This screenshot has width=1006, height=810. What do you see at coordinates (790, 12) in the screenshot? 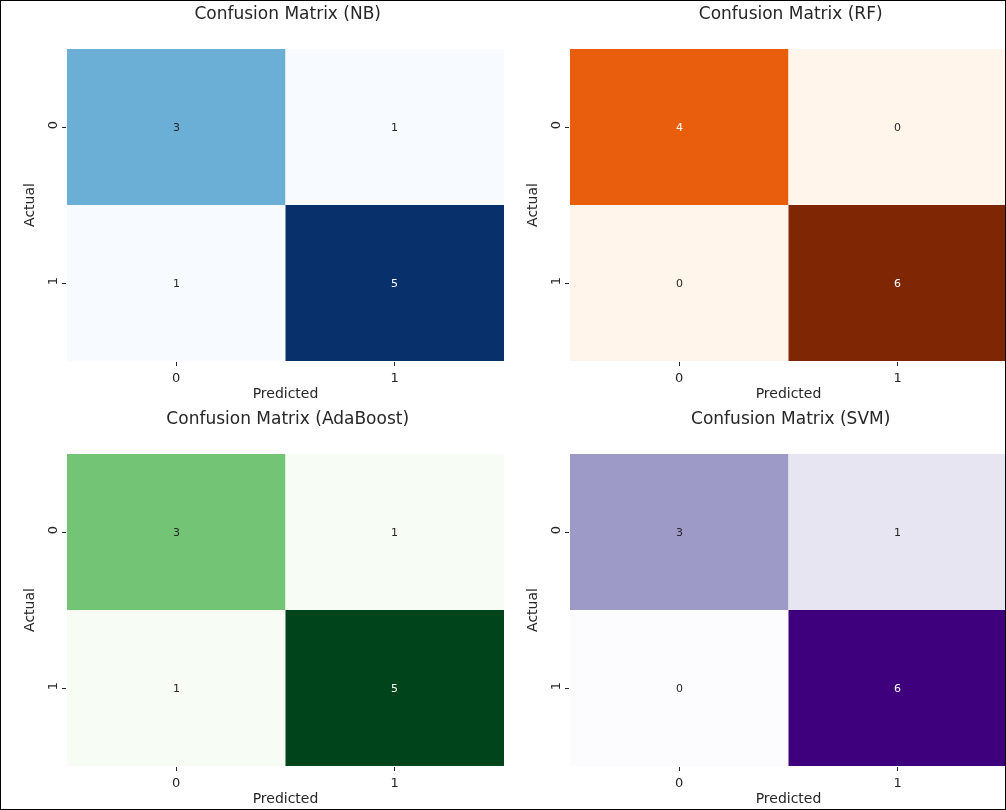
I see `chart-title: Confusion Matrix (RF)` at bounding box center [790, 12].